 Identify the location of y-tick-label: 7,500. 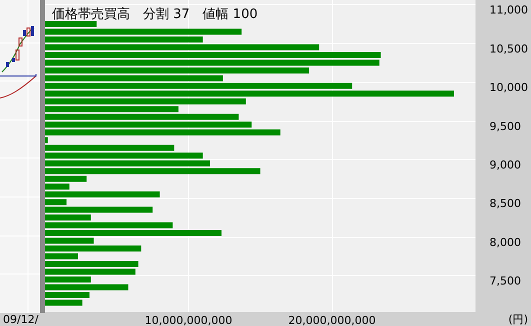
(506, 281).